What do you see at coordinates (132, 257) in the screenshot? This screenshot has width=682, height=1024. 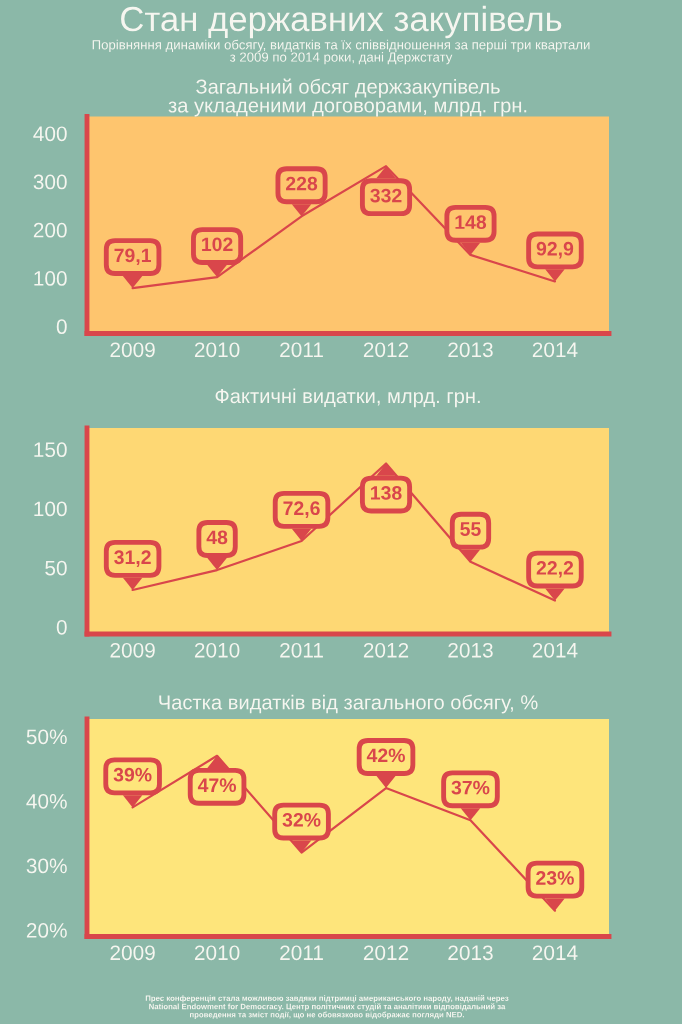 I see `data-label: 79,1` at bounding box center [132, 257].